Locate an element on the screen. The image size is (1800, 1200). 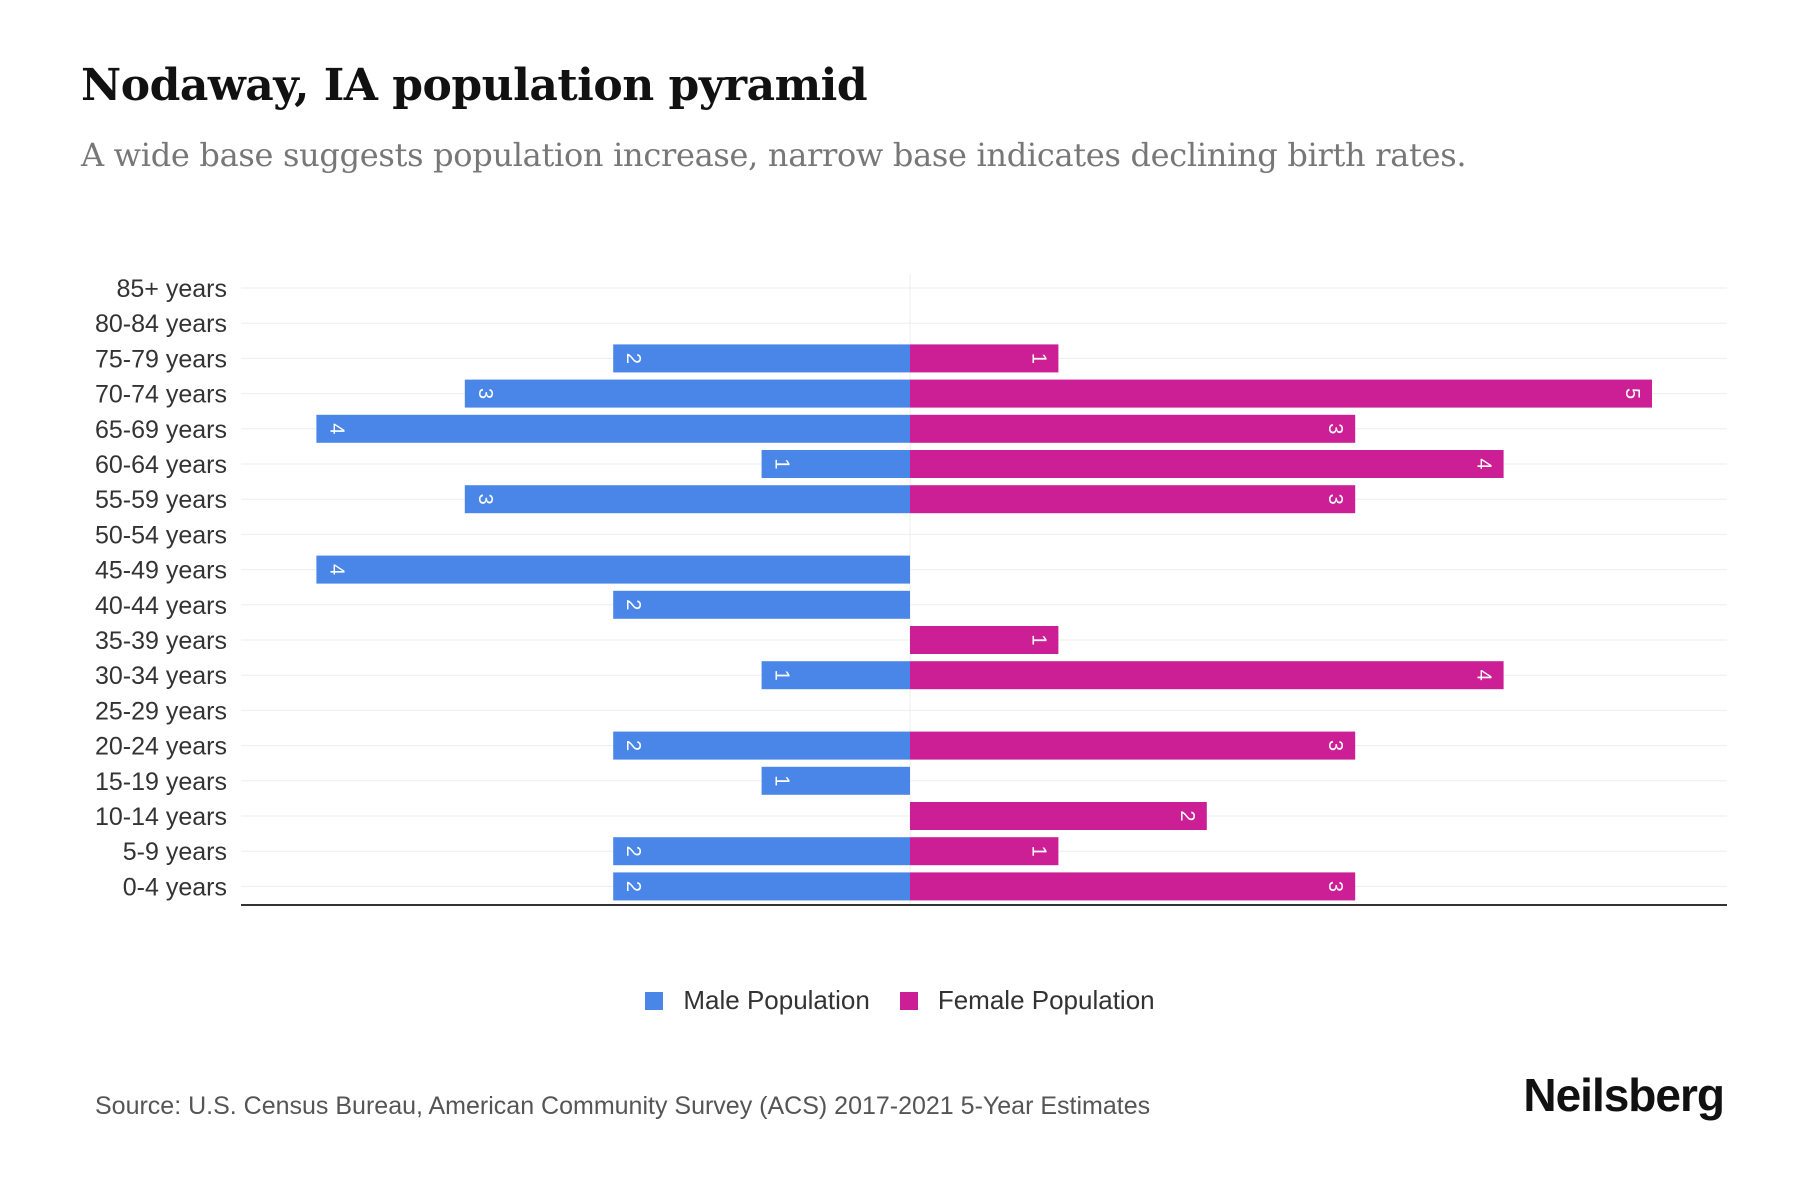
legend-item-female: Female Population is located at coordinates (1027, 1000).